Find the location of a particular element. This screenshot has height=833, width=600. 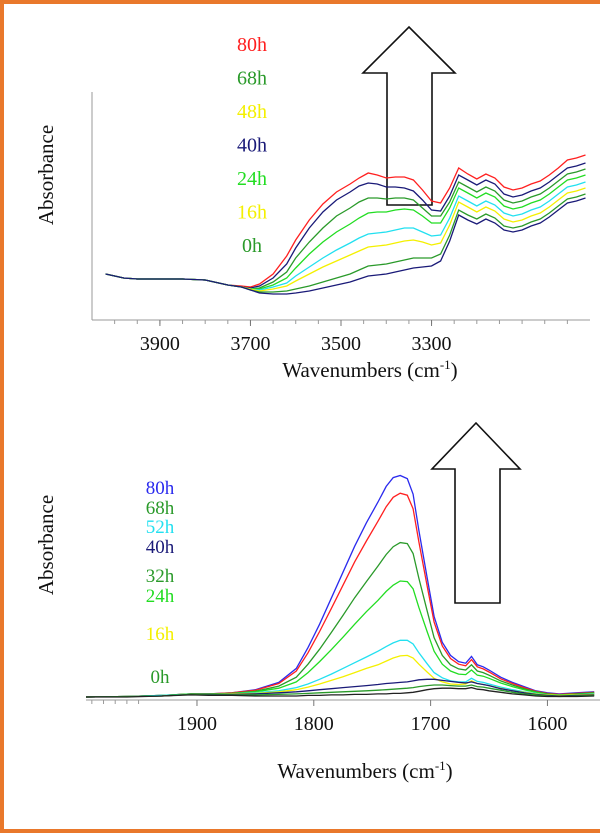

x-tick-label: 3500 is located at coordinates (341, 344).